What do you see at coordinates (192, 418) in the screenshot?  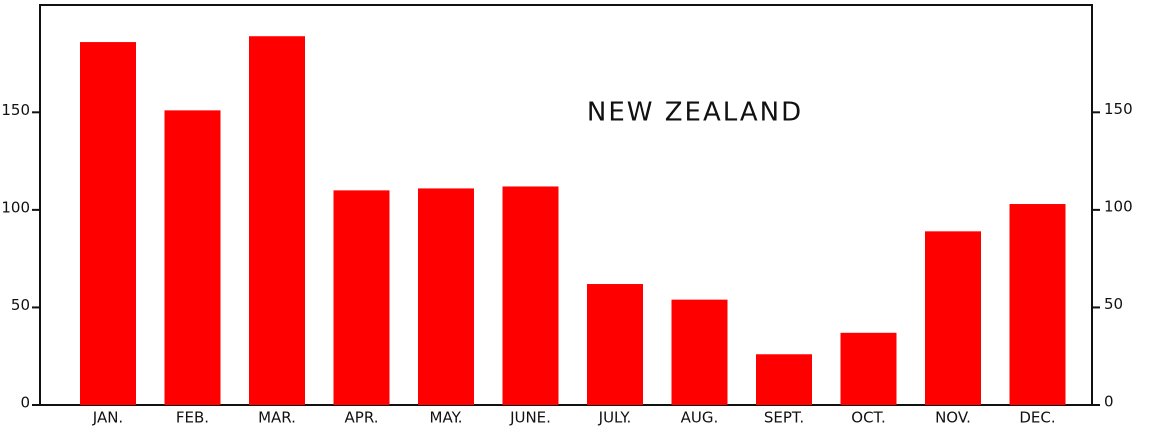 I see `x-tick-label: FEB.` at bounding box center [192, 418].